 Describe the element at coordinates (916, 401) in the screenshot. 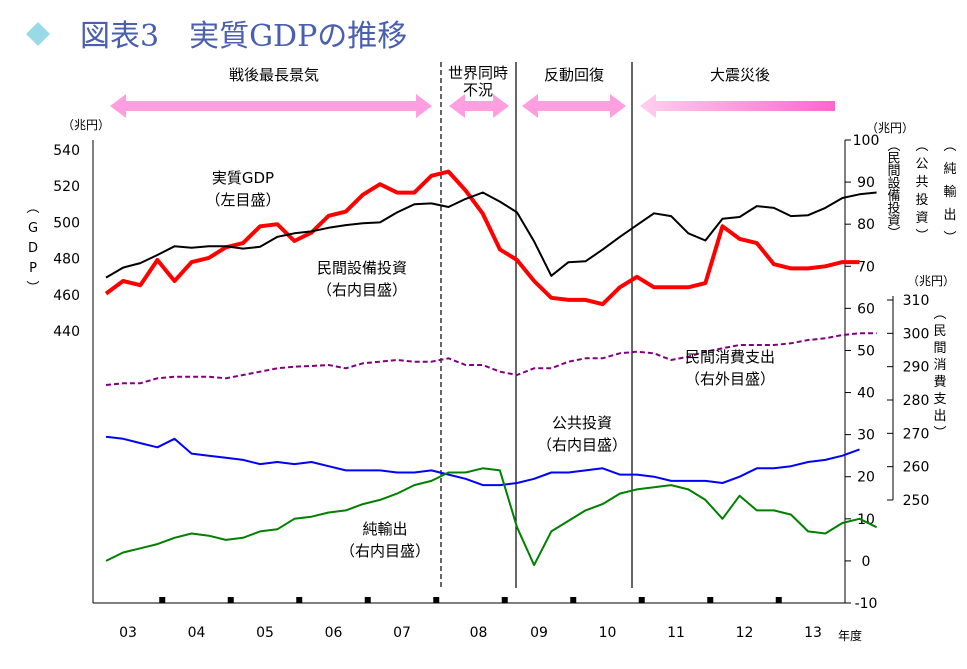

I see `right-outer-tick-label: 280` at that location.